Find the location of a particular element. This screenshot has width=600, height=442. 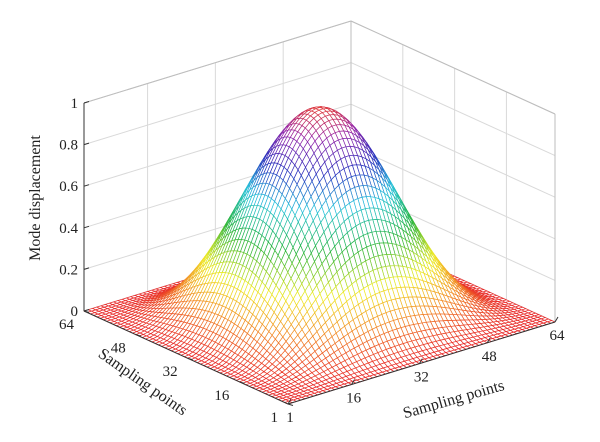

x-tick-label: 64 is located at coordinates (558, 336).